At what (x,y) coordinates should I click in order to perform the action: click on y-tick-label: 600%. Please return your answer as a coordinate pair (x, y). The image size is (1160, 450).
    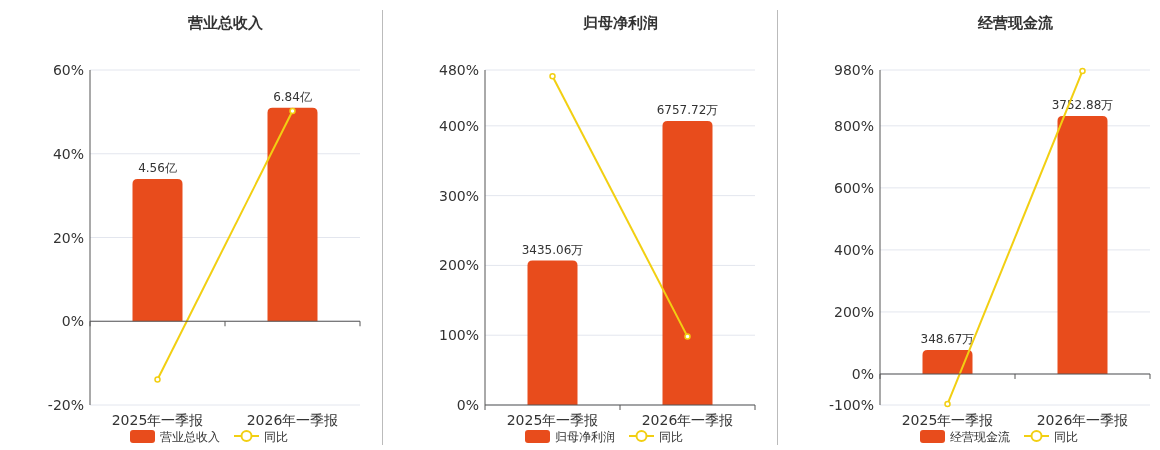
    Looking at the image, I should click on (853, 187).